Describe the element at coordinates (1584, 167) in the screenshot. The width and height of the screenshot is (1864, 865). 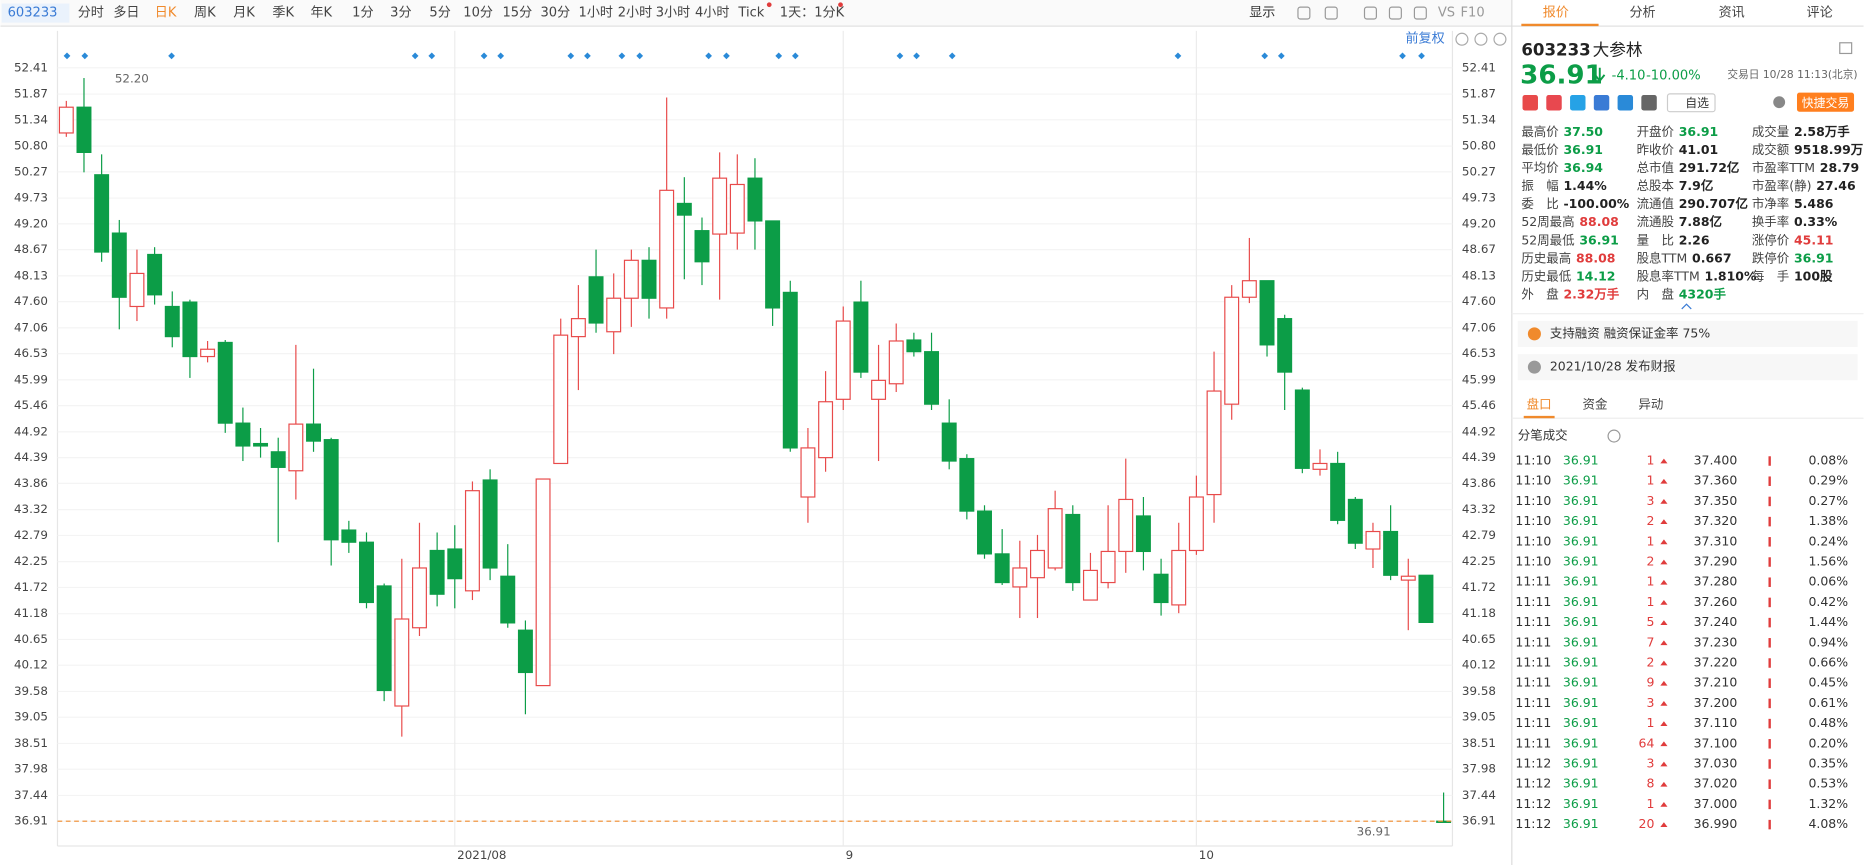
I see `stat-value: 36.94` at that location.